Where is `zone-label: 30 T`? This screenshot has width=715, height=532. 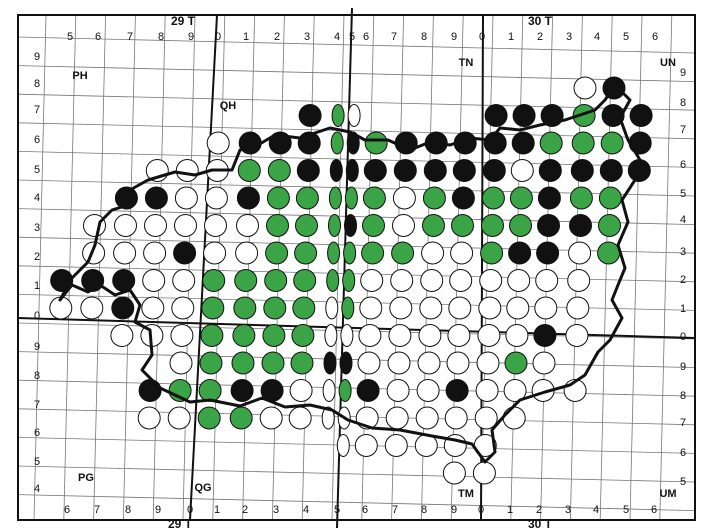
zone-label: 30 T is located at coordinates (540, 524).